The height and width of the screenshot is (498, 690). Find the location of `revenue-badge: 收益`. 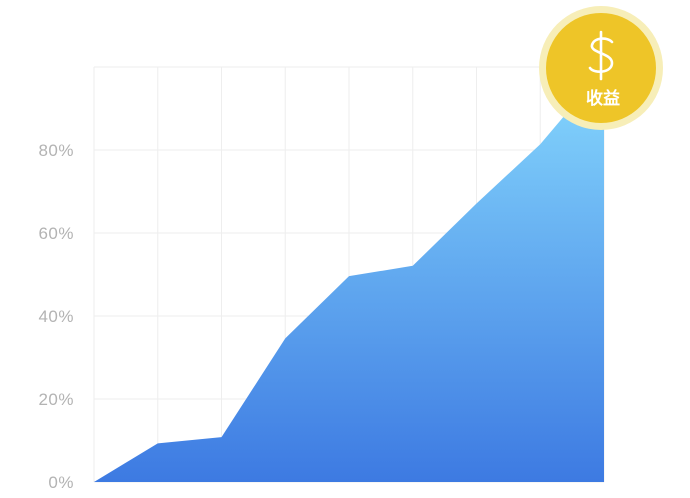

revenue-badge: 收益 is located at coordinates (601, 68).